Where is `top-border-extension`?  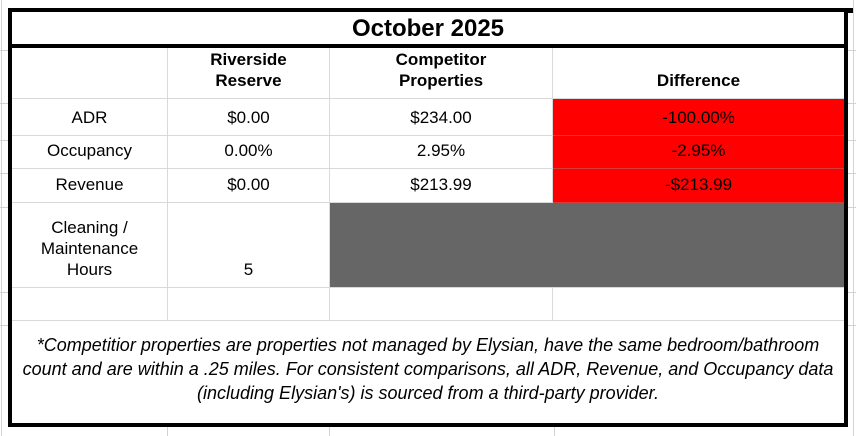 top-border-extension is located at coordinates (850, 10).